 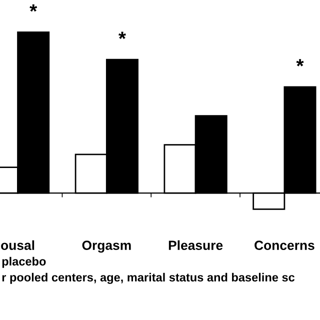 I want to click on x-tick-label: ousal, so click(x=17, y=245).